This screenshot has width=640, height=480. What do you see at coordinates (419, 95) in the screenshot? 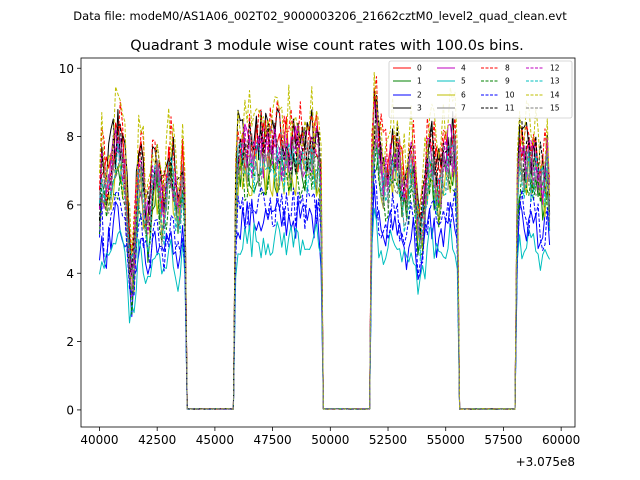
I see `legend-label-2: 2` at bounding box center [419, 95].